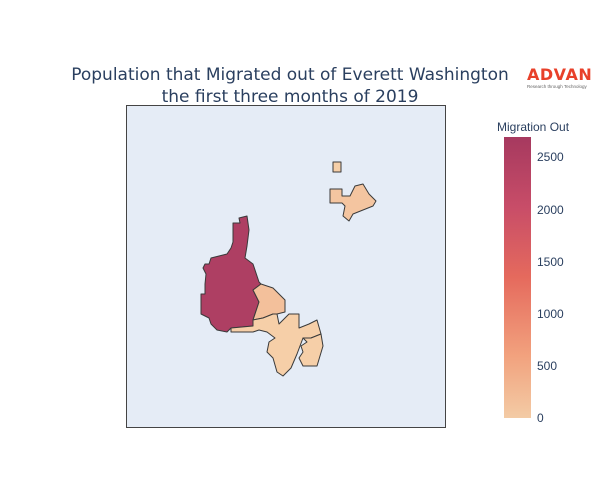 The height and width of the screenshot is (500, 600). What do you see at coordinates (550, 314) in the screenshot?
I see `colorbar-tick-1000: 1000` at bounding box center [550, 314].